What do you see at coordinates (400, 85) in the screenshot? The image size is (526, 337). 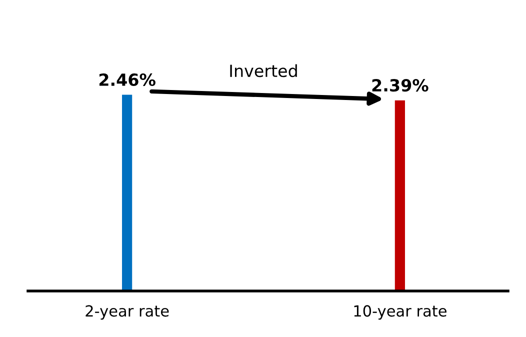 I see `data-label: 2.39%` at bounding box center [400, 85].